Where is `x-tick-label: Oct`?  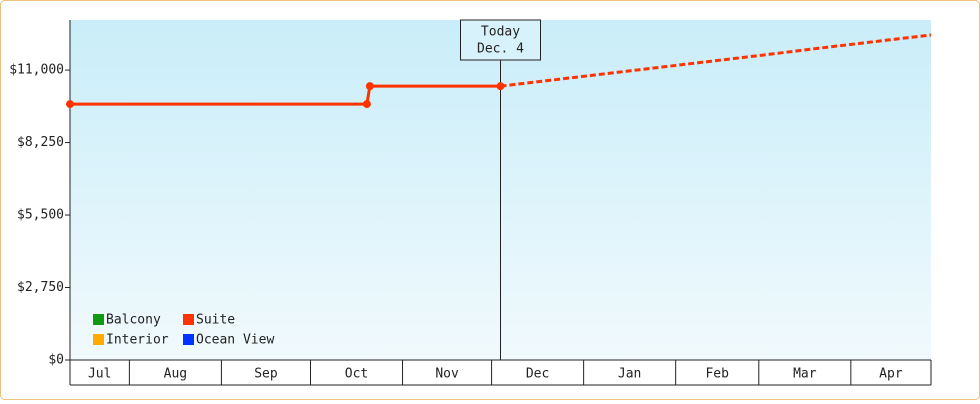
x-tick-label: Oct is located at coordinates (356, 374).